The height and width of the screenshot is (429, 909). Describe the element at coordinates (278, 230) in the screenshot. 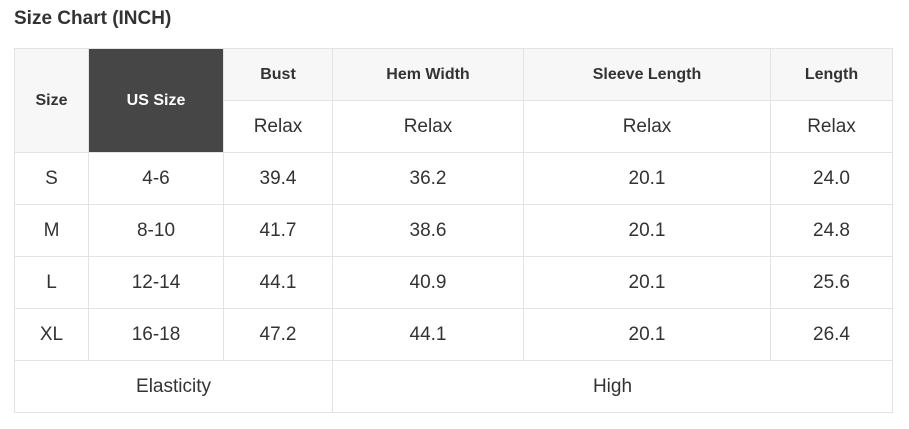

I see `cell: 41.7` at that location.